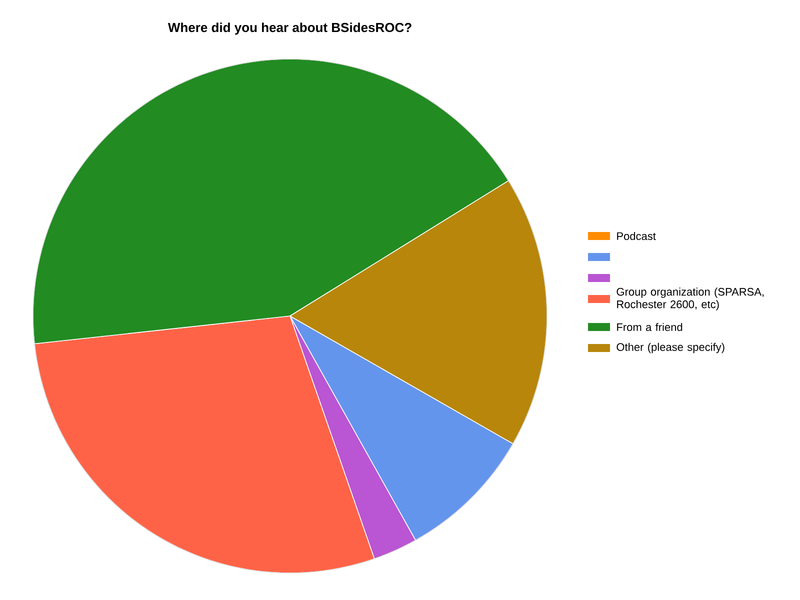  I want to click on legend-label: Group organization (SPARSA, Rochester 2600, etc), so click(690, 299).